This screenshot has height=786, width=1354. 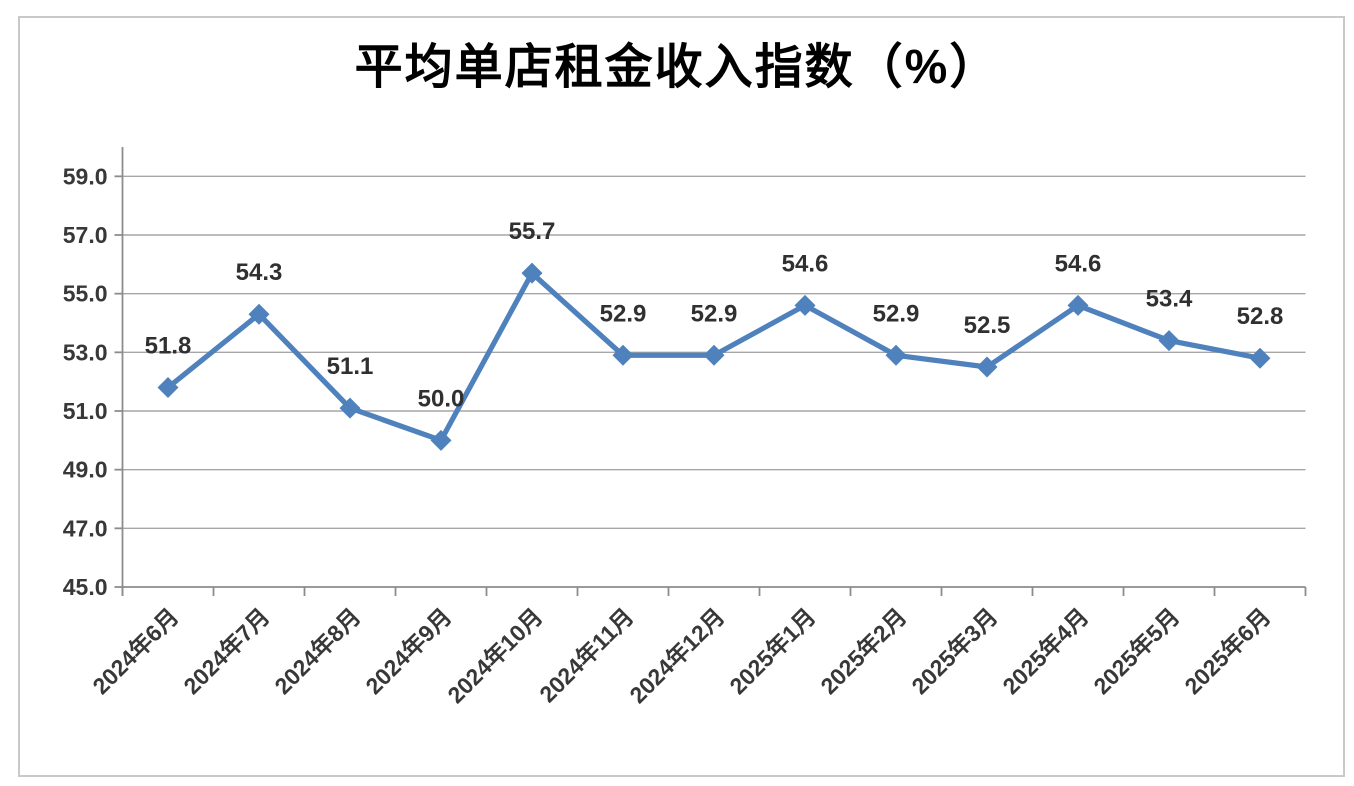 What do you see at coordinates (863, 651) in the screenshot?
I see `x-tick-label: 2025年2月` at bounding box center [863, 651].